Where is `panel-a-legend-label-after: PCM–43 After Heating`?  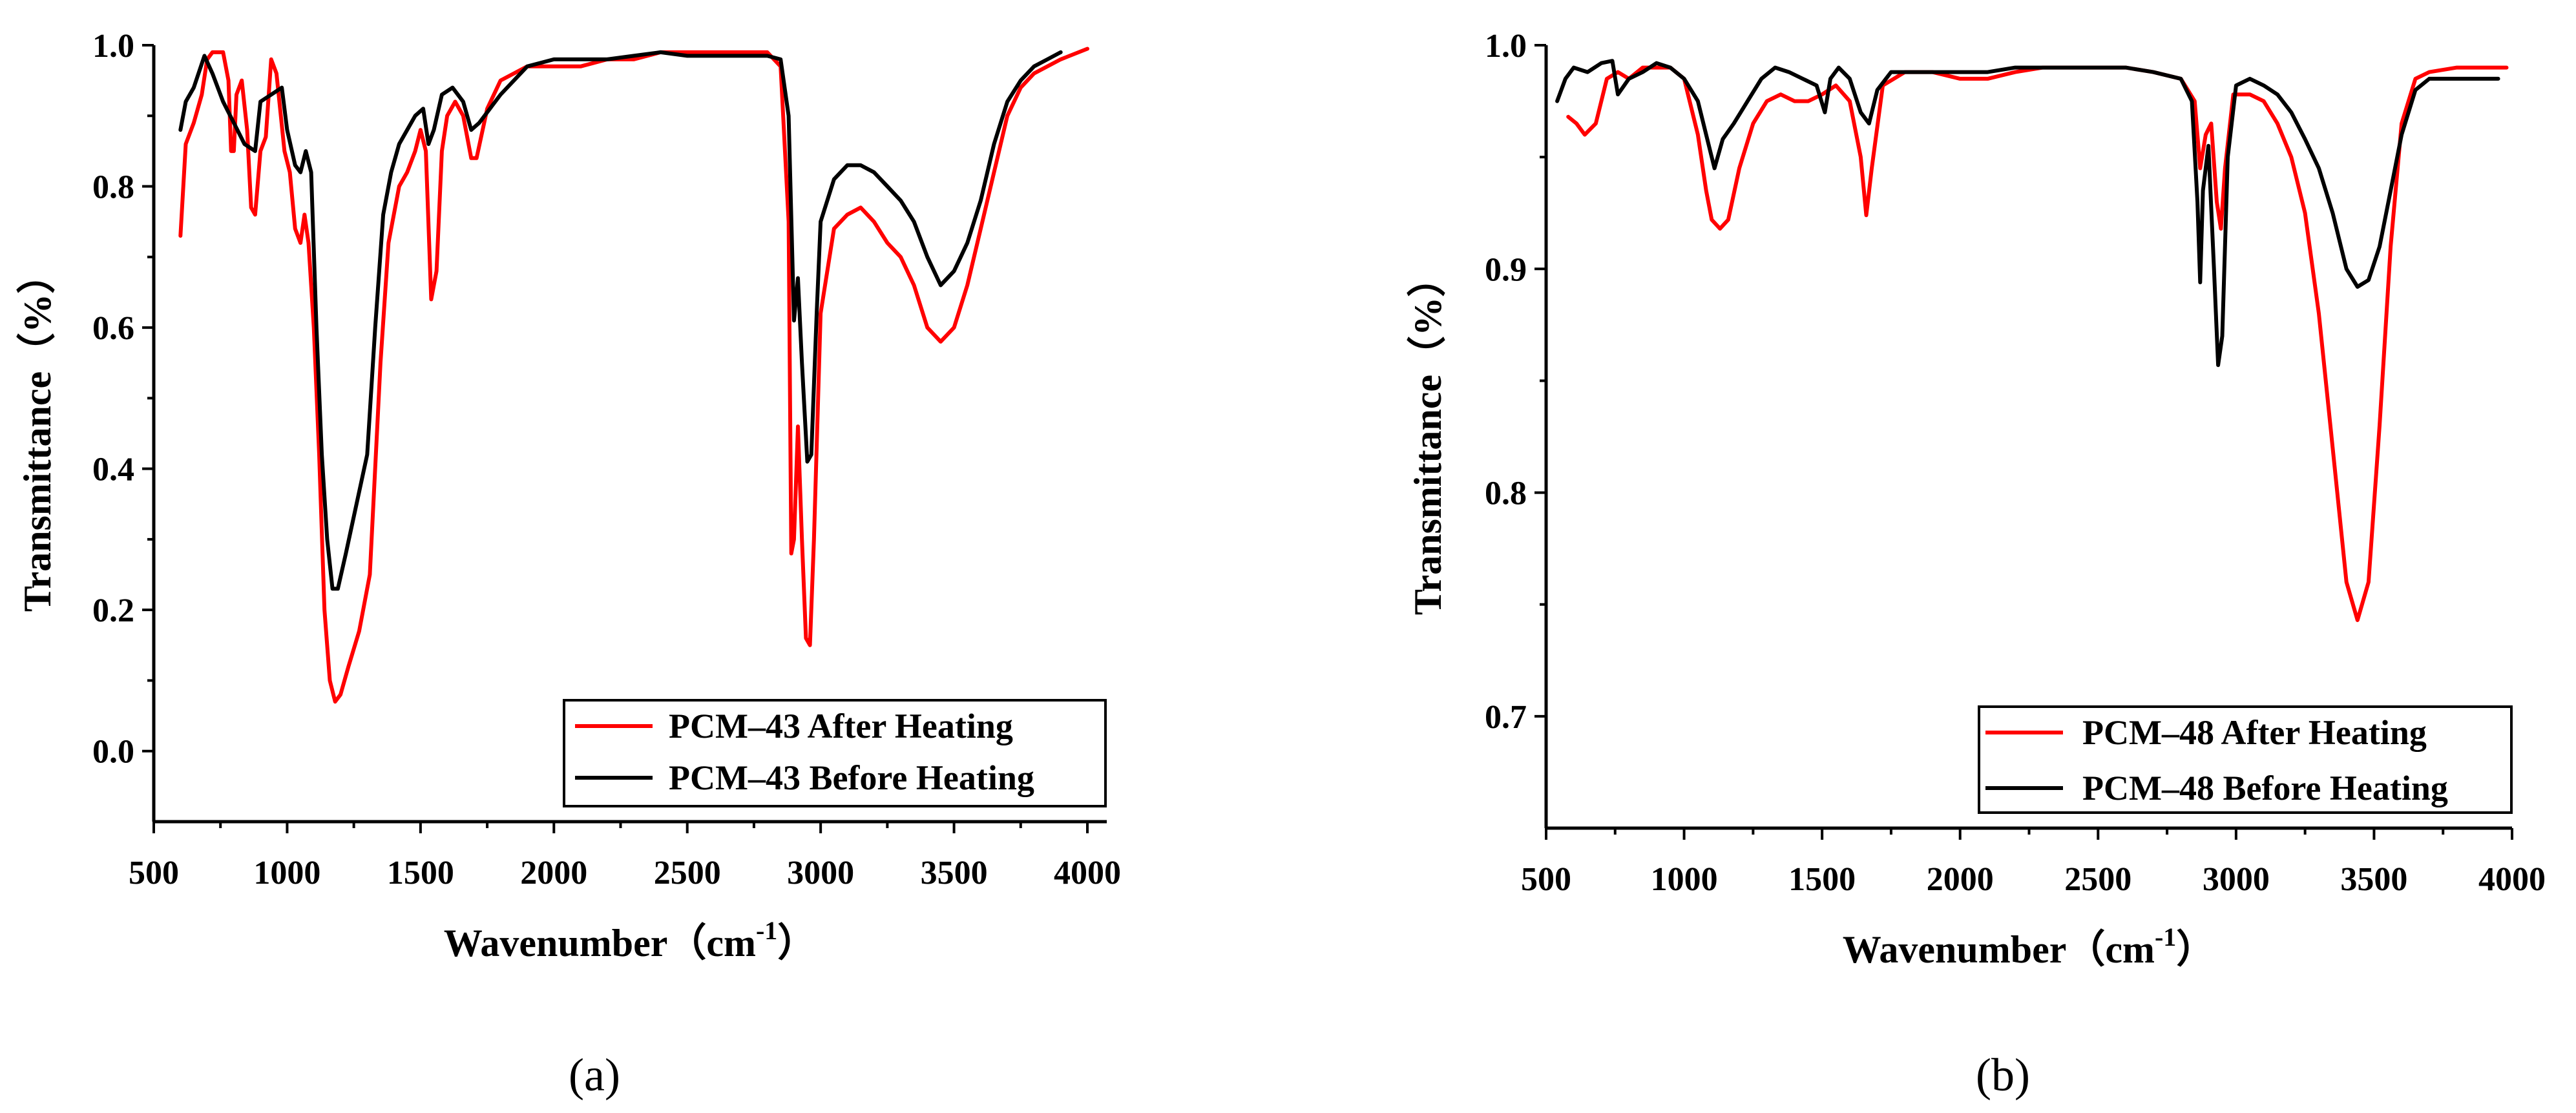
panel-a-legend-label-after: PCM–43 After Heating is located at coordinates (841, 726).